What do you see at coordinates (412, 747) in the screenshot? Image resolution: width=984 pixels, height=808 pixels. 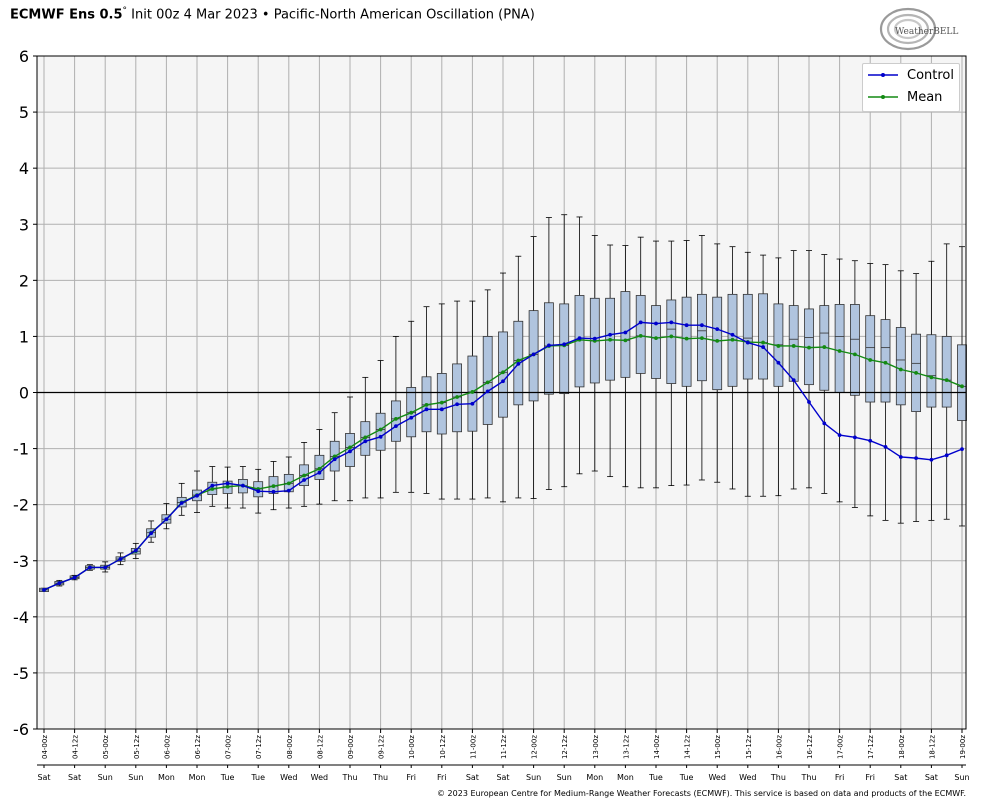 I see `x-tick-label: 10-00z` at bounding box center [412, 747].